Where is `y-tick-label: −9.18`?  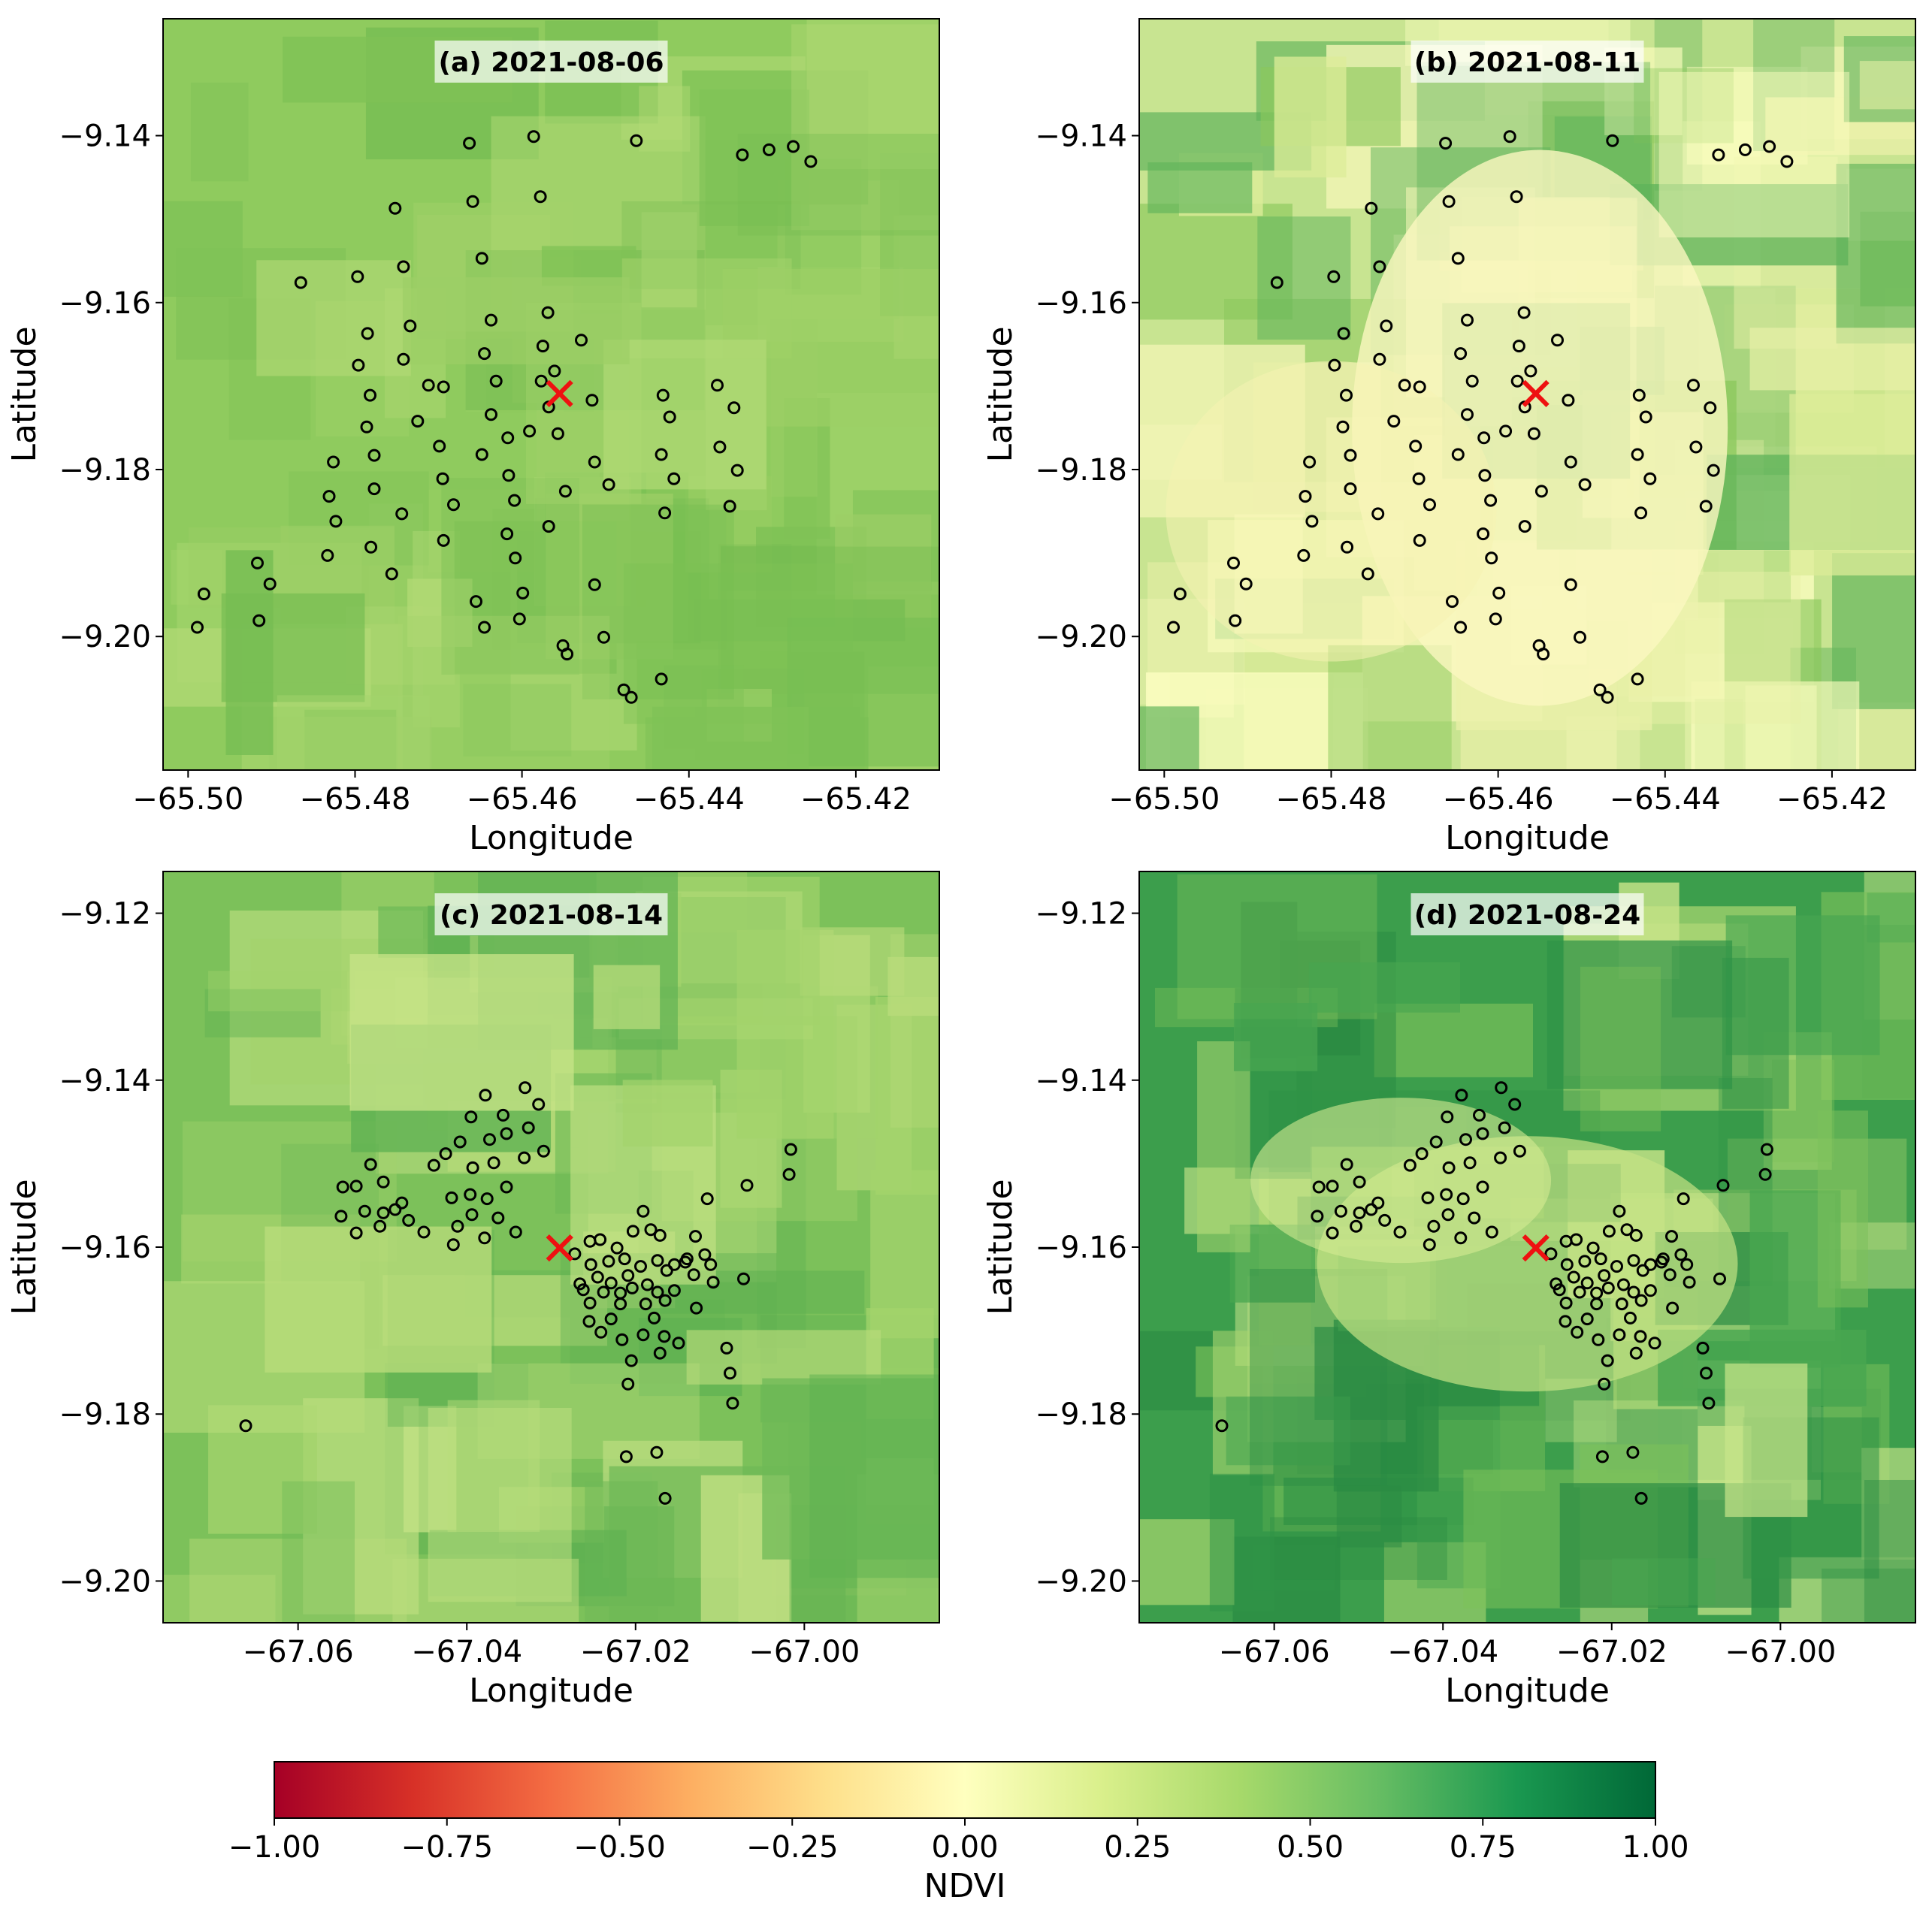 y-tick-label: −9.18 is located at coordinates (105, 1415).